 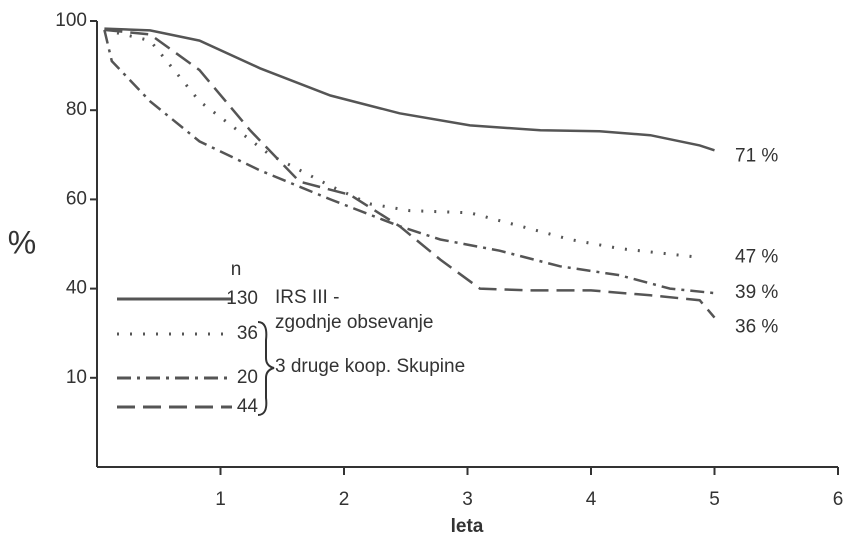 What do you see at coordinates (76, 377) in the screenshot?
I see `y-tick-label: 10` at bounding box center [76, 377].